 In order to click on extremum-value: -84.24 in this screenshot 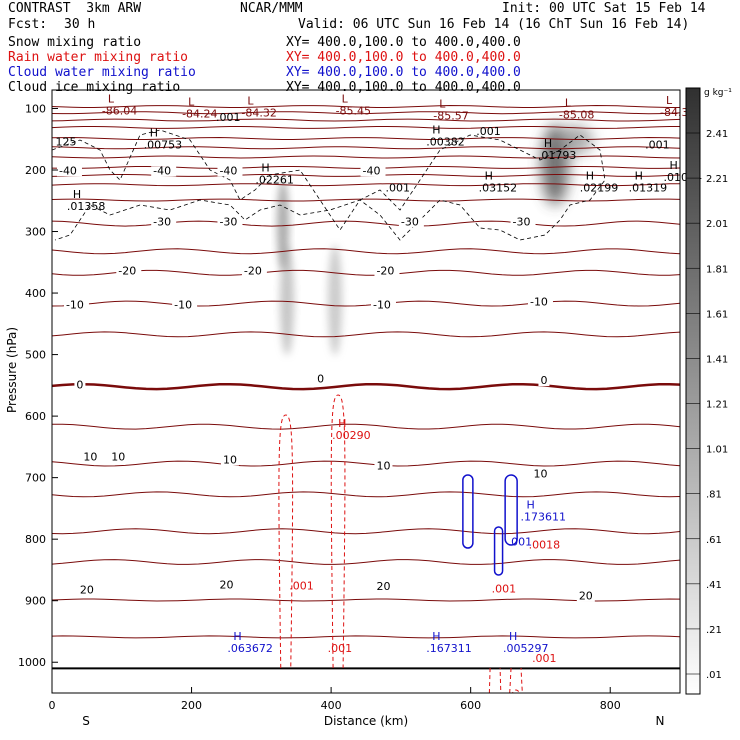, I will do `click(199, 114)`.